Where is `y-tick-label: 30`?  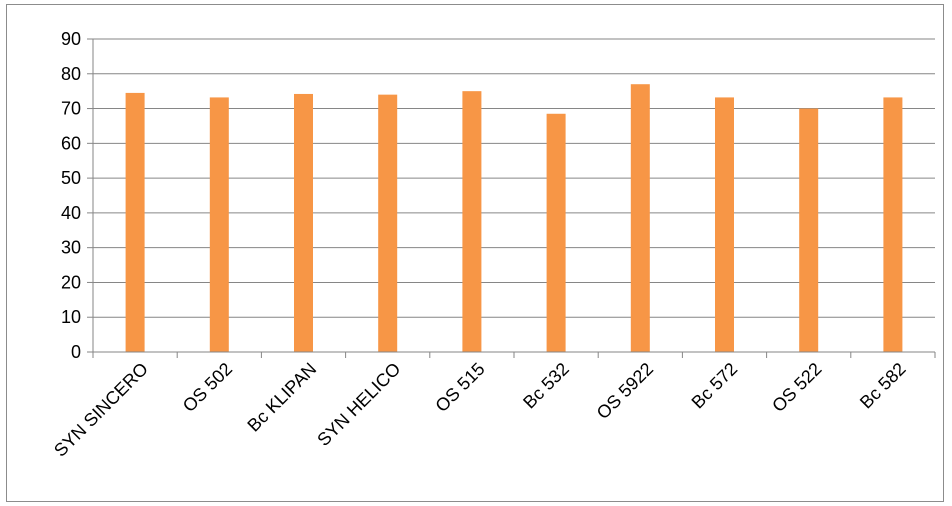 y-tick-label: 30 is located at coordinates (71, 248).